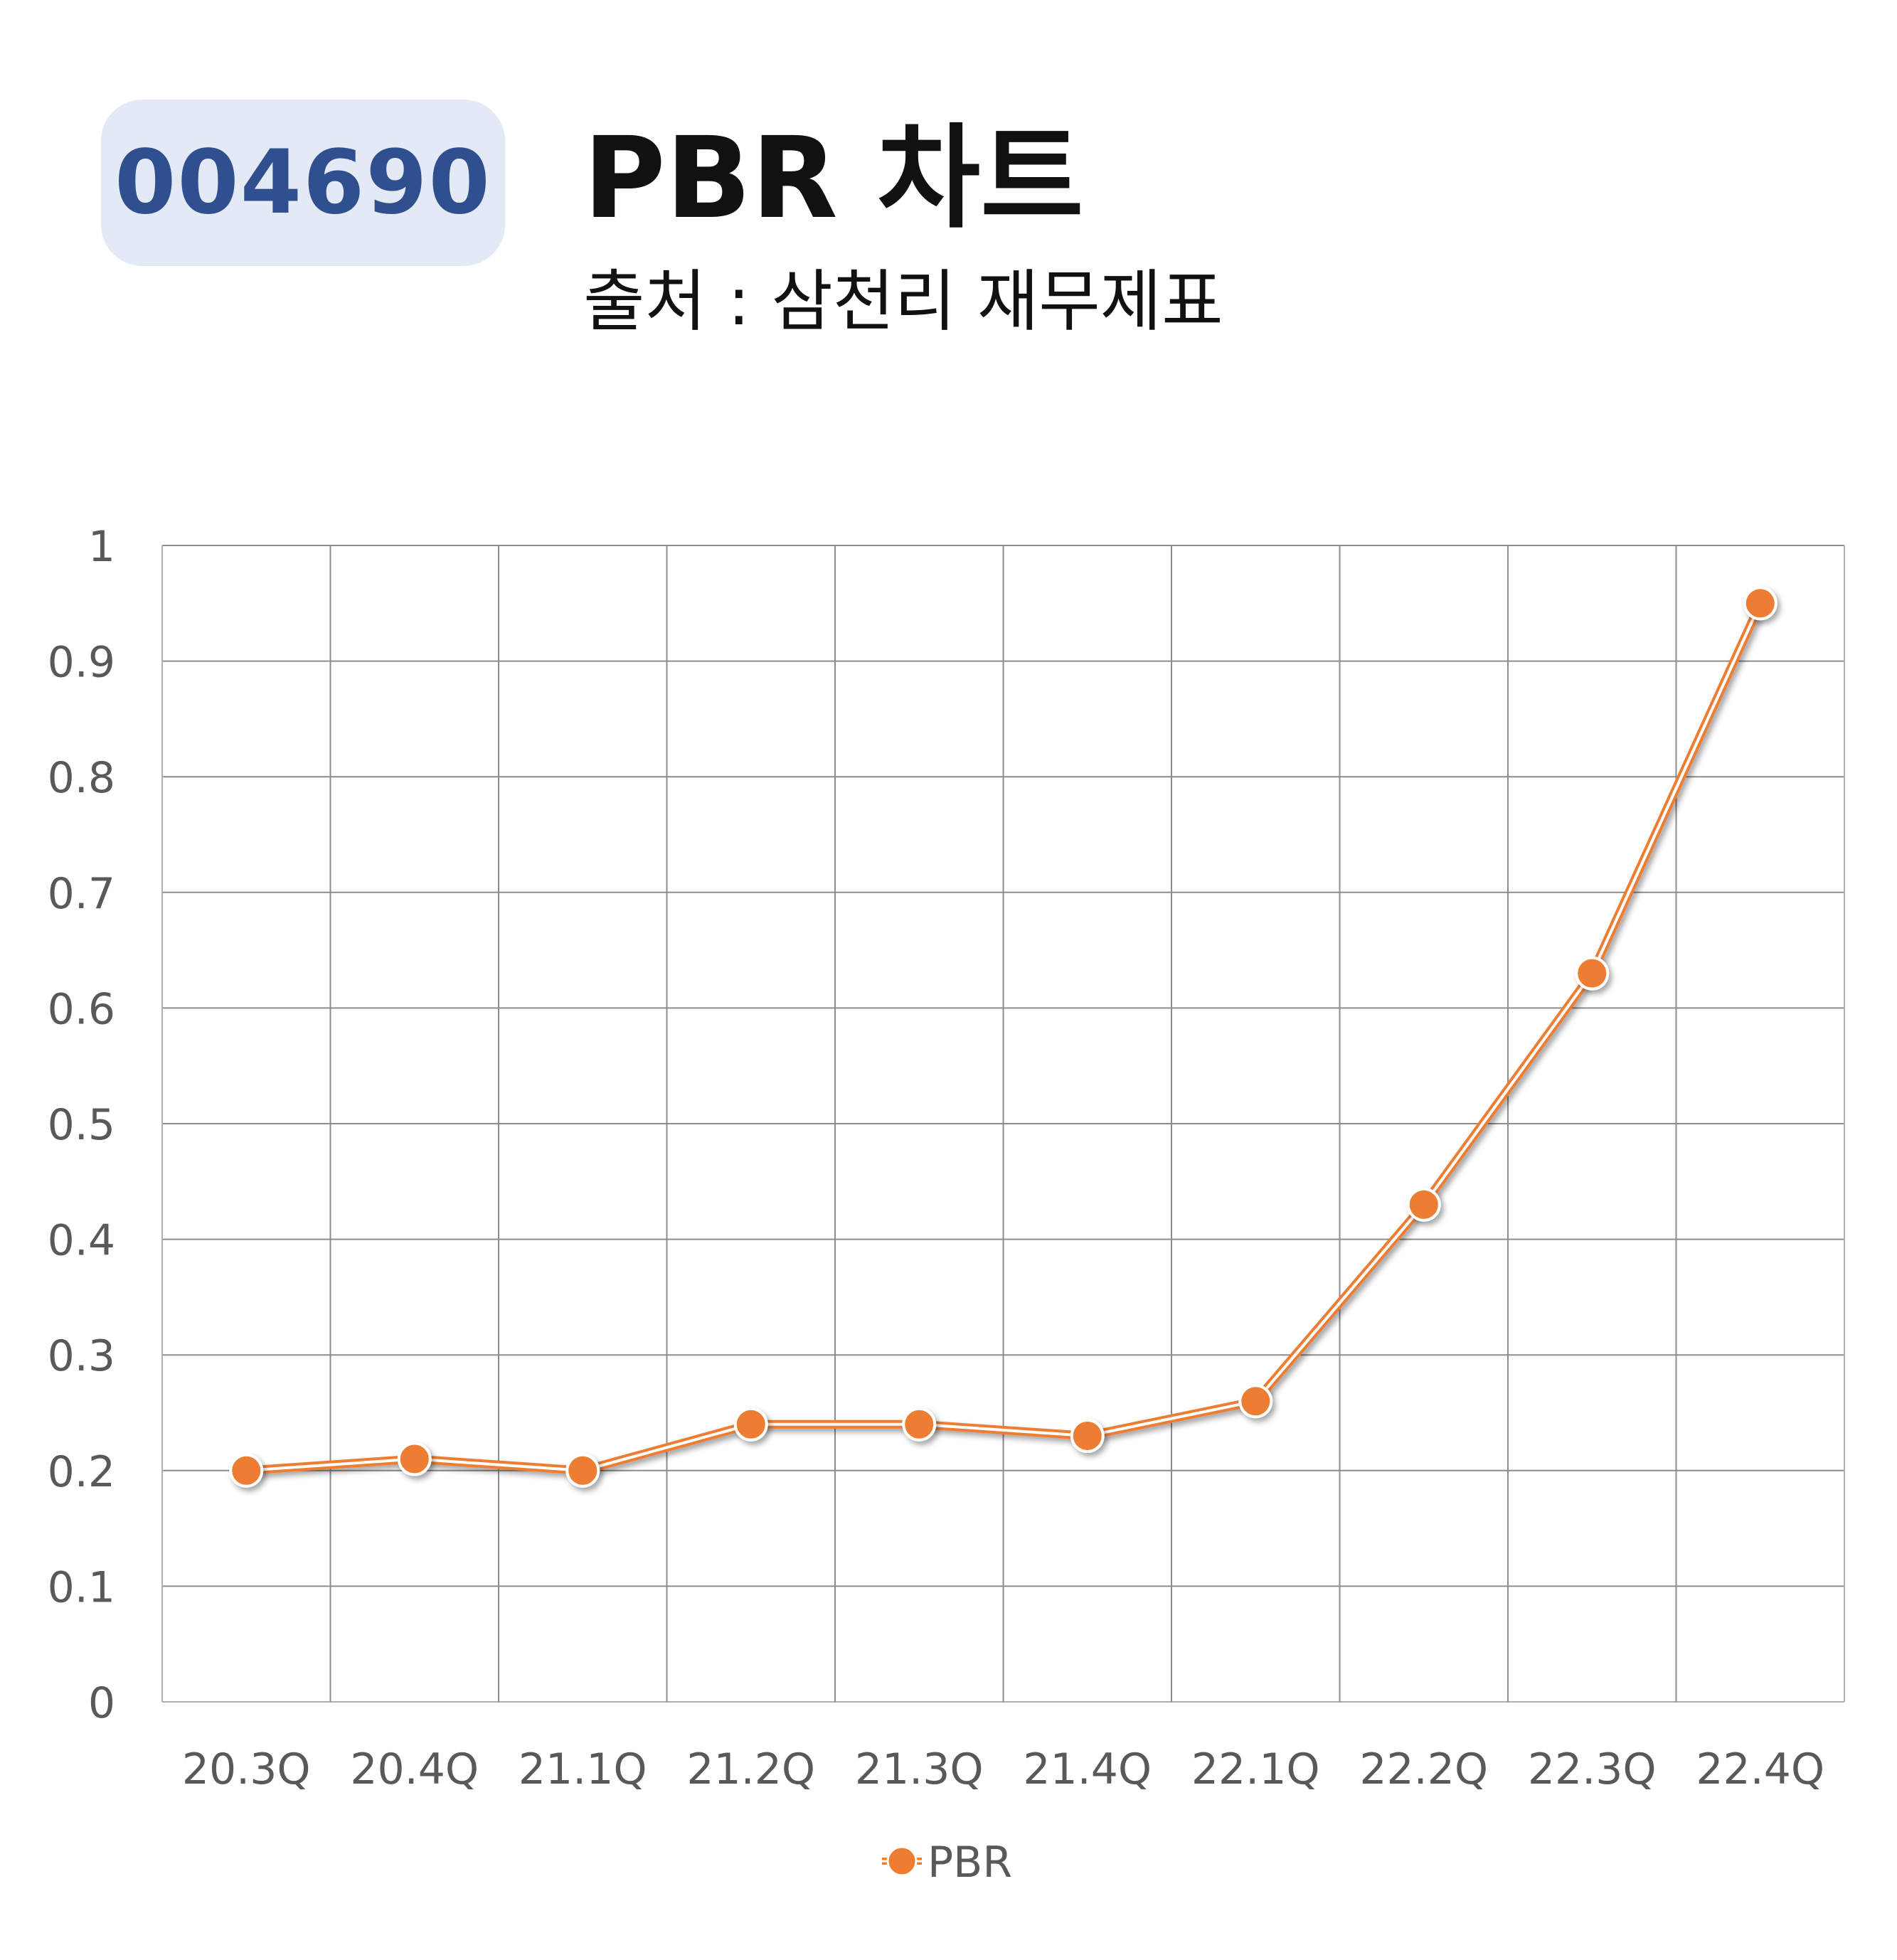  I want to click on chart-subtitle: 출처 : 삼천리 재무제표, so click(903, 302).